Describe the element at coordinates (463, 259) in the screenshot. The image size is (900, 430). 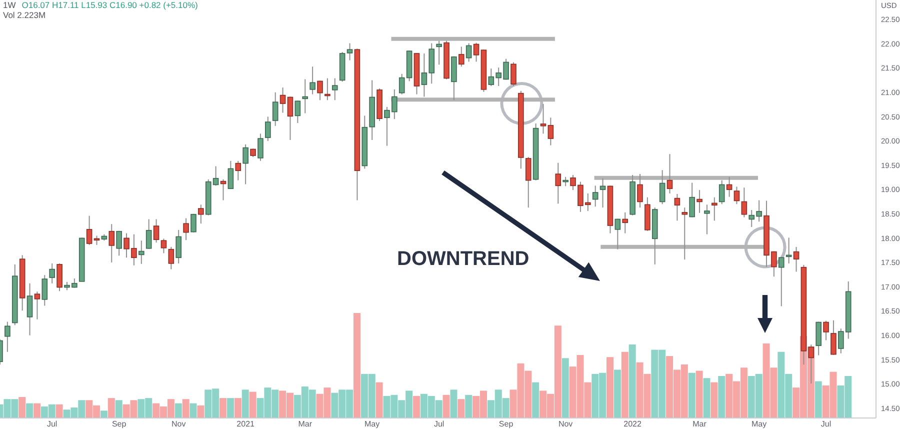
I see `annotation: DOWNTREND` at that location.